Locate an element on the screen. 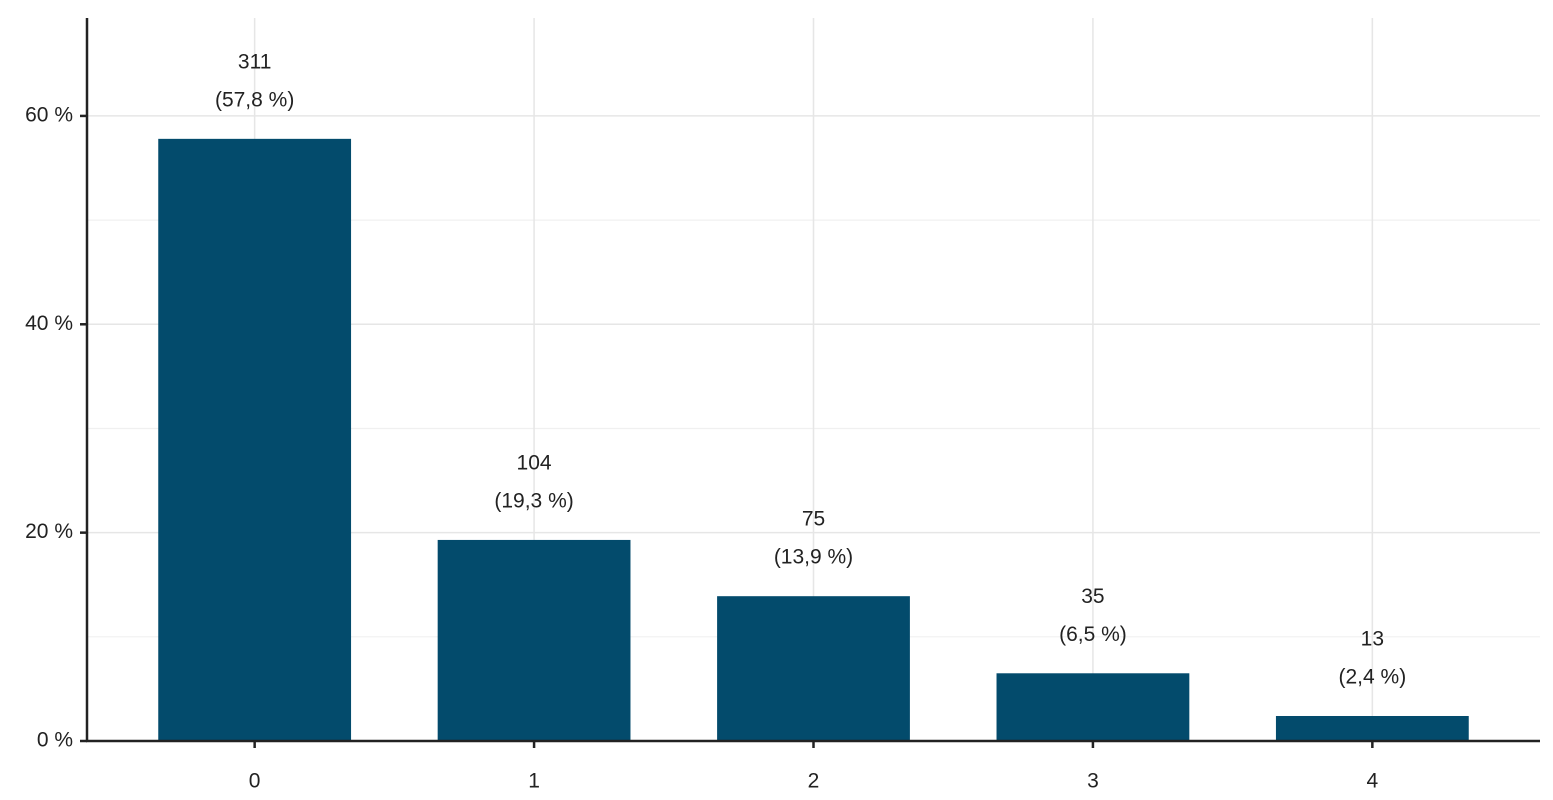 This screenshot has width=1553, height=800. value-label: (57,8 %) is located at coordinates (254, 99).